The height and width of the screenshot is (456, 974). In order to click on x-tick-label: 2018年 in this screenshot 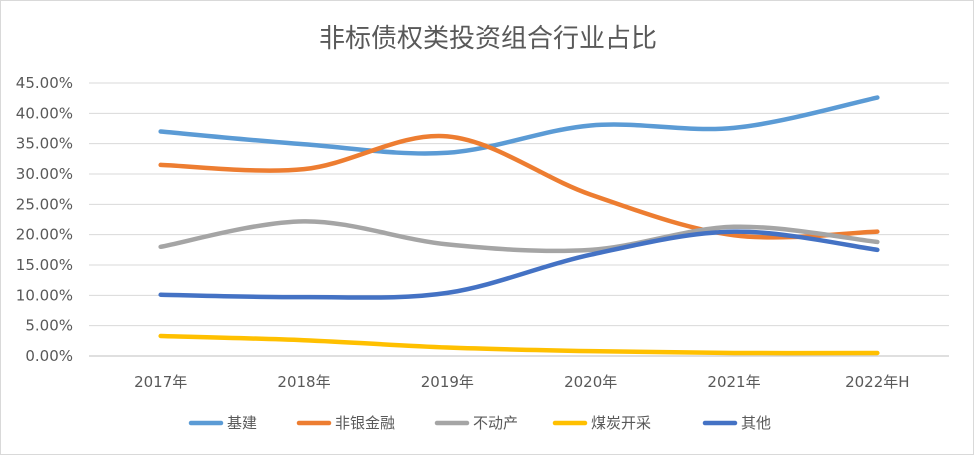, I will do `click(303, 382)`.